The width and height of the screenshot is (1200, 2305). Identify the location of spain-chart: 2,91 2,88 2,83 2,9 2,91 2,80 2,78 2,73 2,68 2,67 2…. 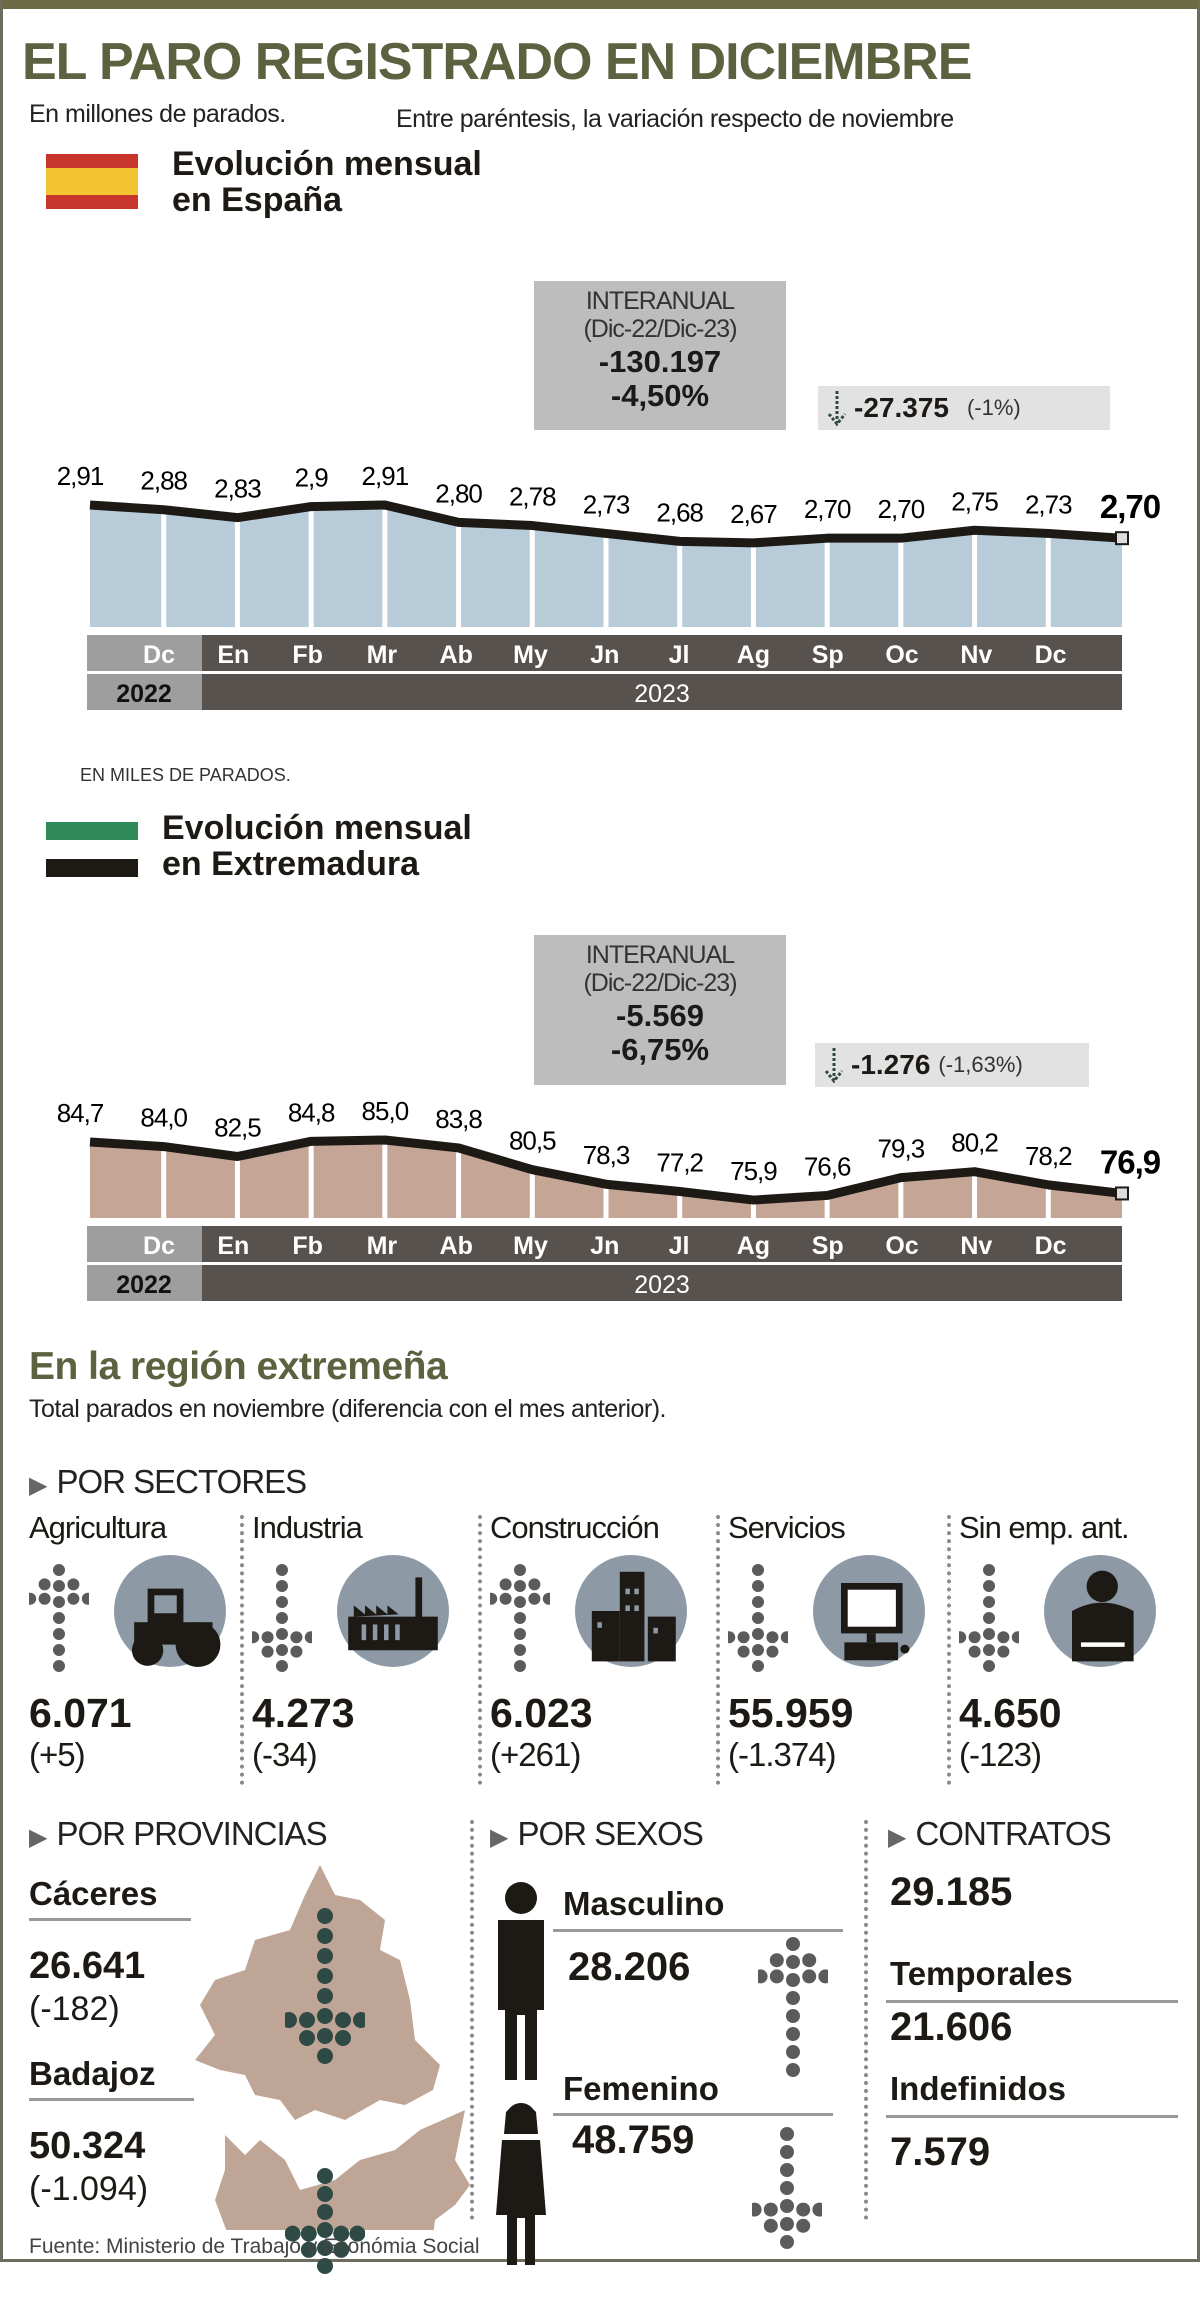
(609, 585).